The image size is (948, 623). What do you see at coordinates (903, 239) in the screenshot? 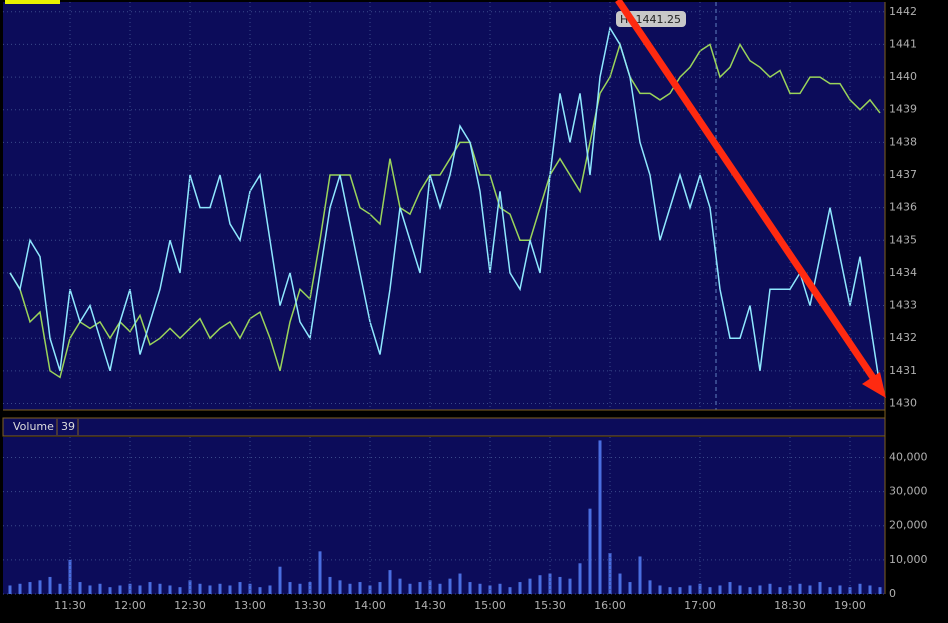
I see `y-tick-label: 1435` at bounding box center [903, 239].